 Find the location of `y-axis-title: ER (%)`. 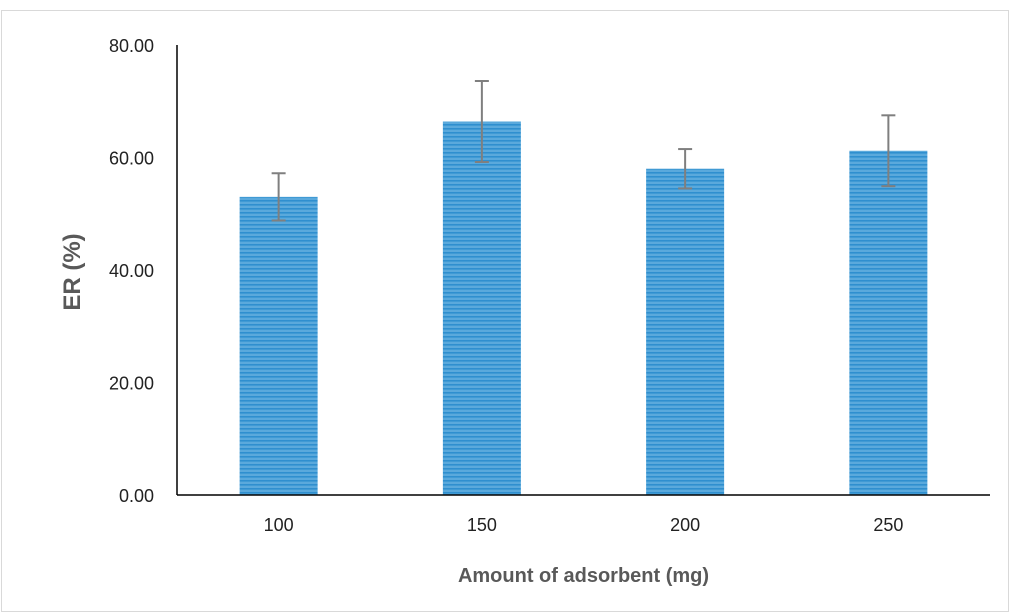

y-axis-title: ER (%) is located at coordinates (72, 271).